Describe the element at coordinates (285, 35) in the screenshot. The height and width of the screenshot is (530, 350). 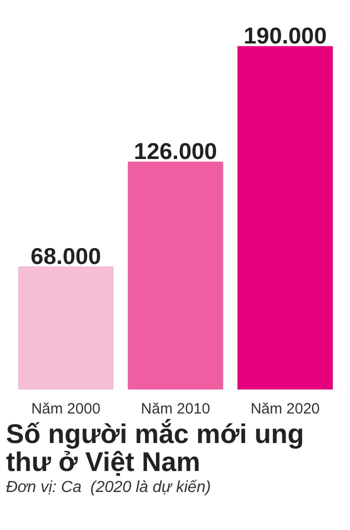
I see `data-label: 190.000` at that location.